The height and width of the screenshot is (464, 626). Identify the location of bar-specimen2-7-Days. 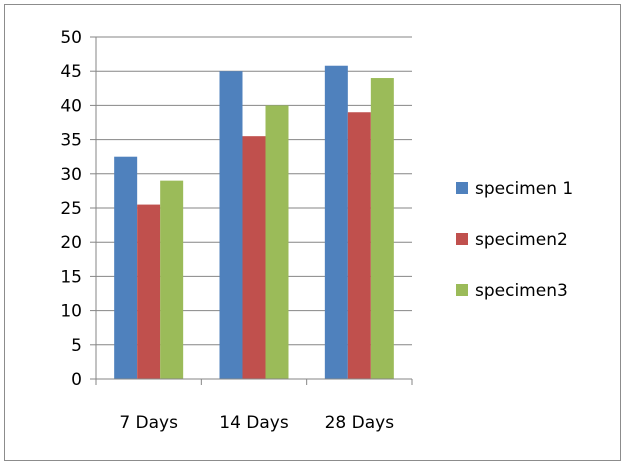
(149, 291).